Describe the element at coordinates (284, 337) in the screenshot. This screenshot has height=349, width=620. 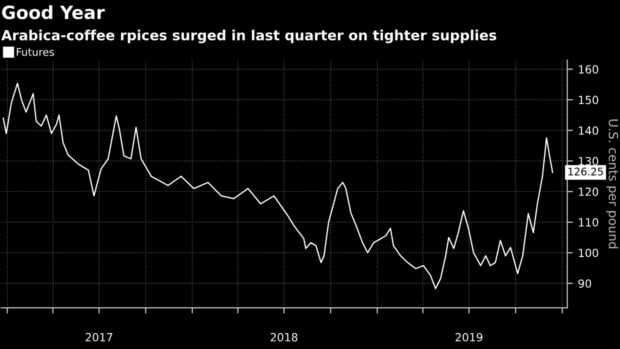
I see `x-tick-label: 2018` at that location.